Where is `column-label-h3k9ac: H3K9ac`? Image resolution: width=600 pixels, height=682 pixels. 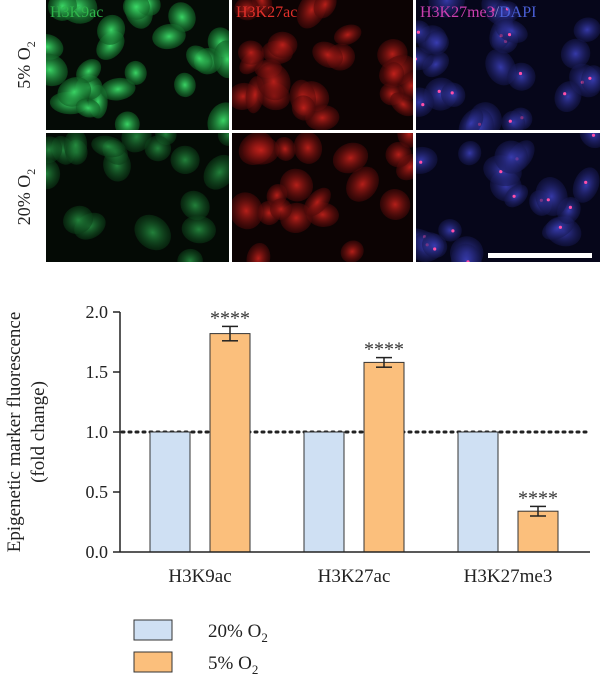
column-label-h3k9ac: H3K9ac is located at coordinates (76, 12).